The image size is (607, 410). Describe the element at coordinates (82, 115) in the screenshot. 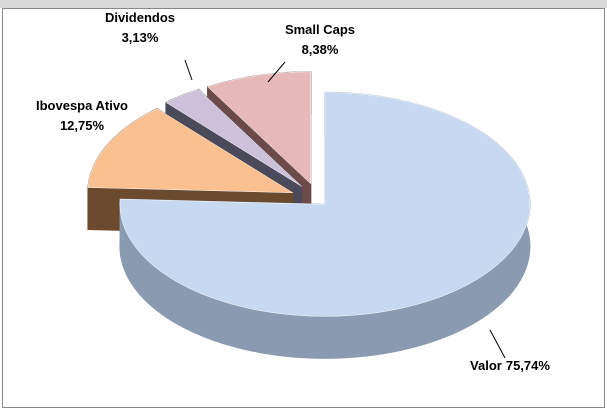

I see `data-label: Ibovespa Ativo 12,75%` at that location.